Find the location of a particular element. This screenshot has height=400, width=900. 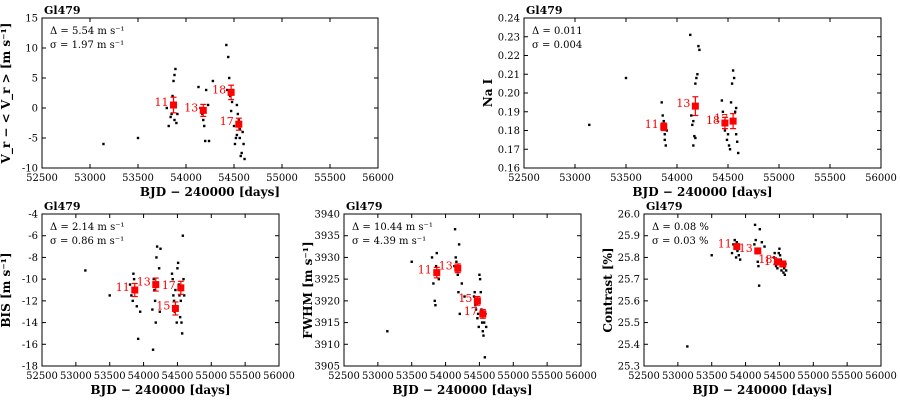

y-tick-label: 0.16 is located at coordinates (509, 169).